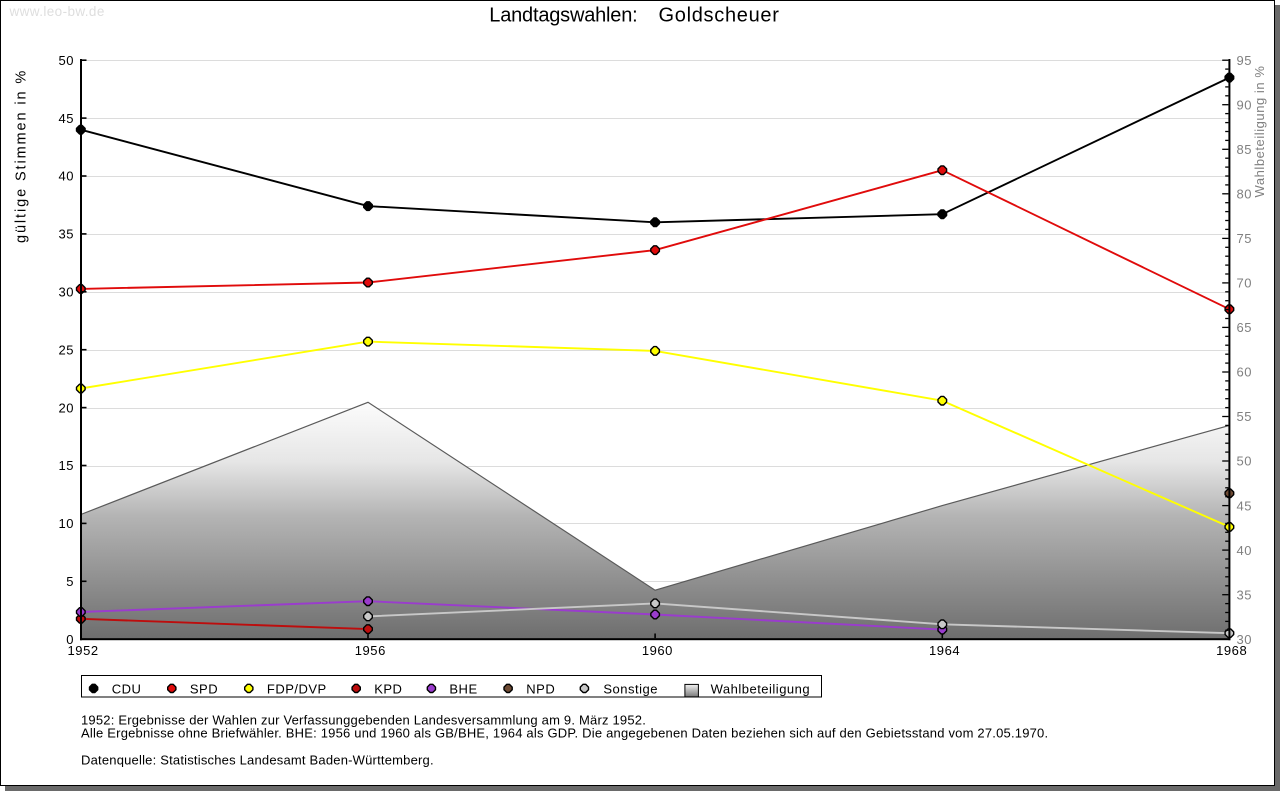 The image size is (1280, 791). I want to click on svg-text: 10, so click(66, 523).